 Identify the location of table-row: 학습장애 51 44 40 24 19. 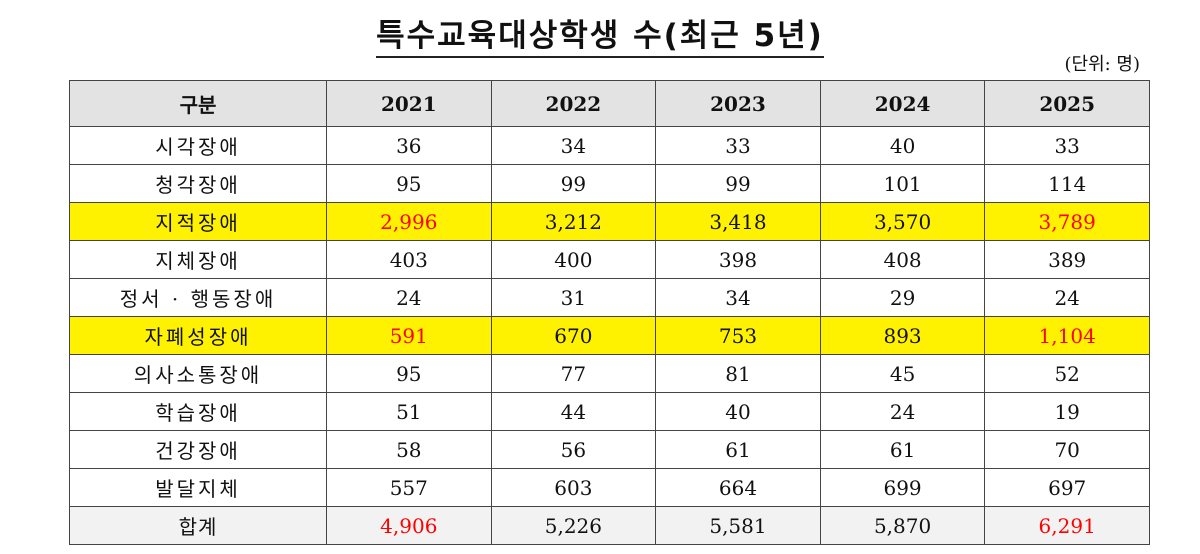
(609, 411).